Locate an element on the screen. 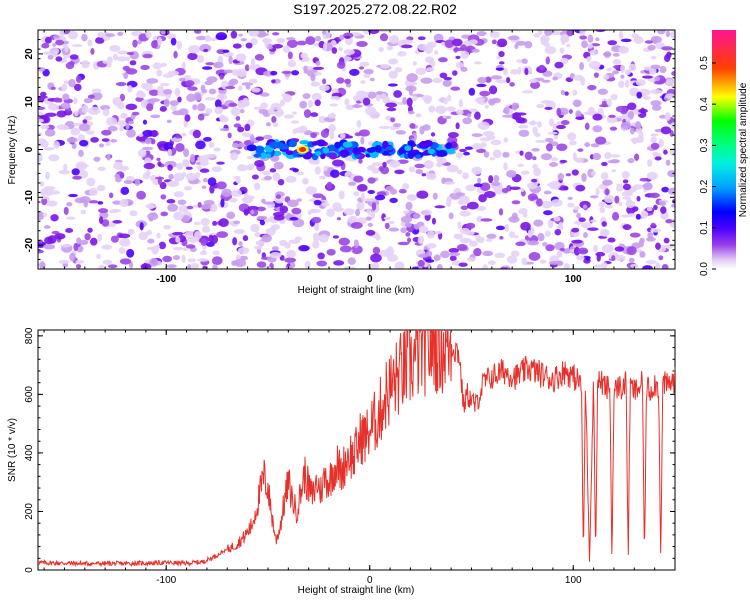 This screenshot has height=600, width=750. y-tick-label: -10 is located at coordinates (29, 197).